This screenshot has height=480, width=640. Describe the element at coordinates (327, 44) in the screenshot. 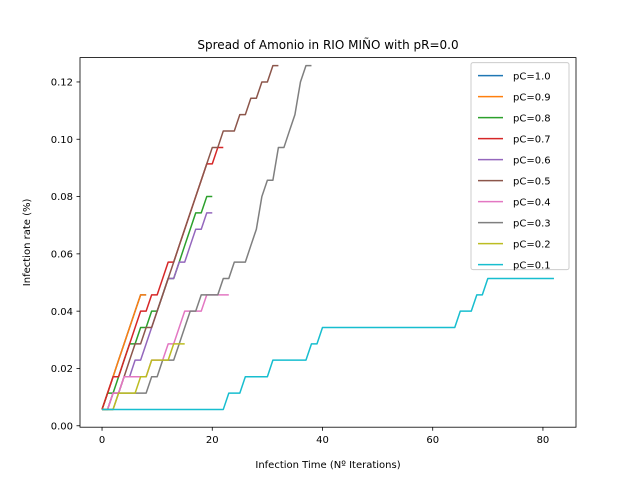

I see `chart-title: Spread of Amonio in RIO MIÑO with pR=0.0` at that location.